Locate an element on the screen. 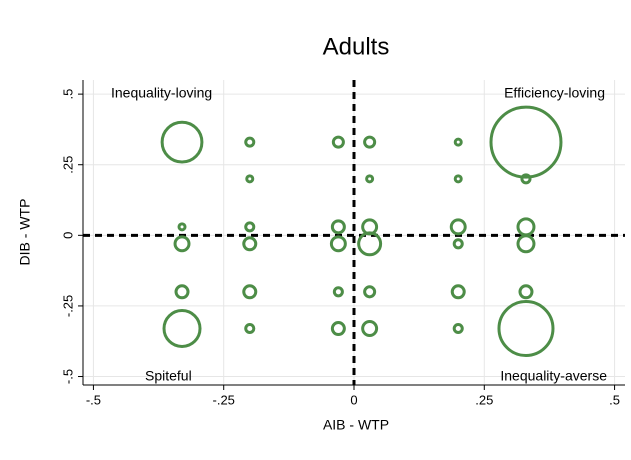  y-tick-label: -.25 is located at coordinates (67, 306).